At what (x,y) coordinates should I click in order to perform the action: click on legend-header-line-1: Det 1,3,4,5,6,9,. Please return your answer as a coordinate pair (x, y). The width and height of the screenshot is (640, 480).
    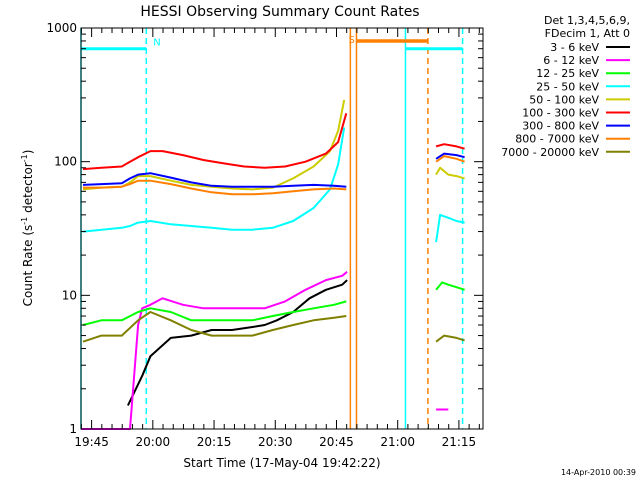
    Looking at the image, I should click on (587, 20).